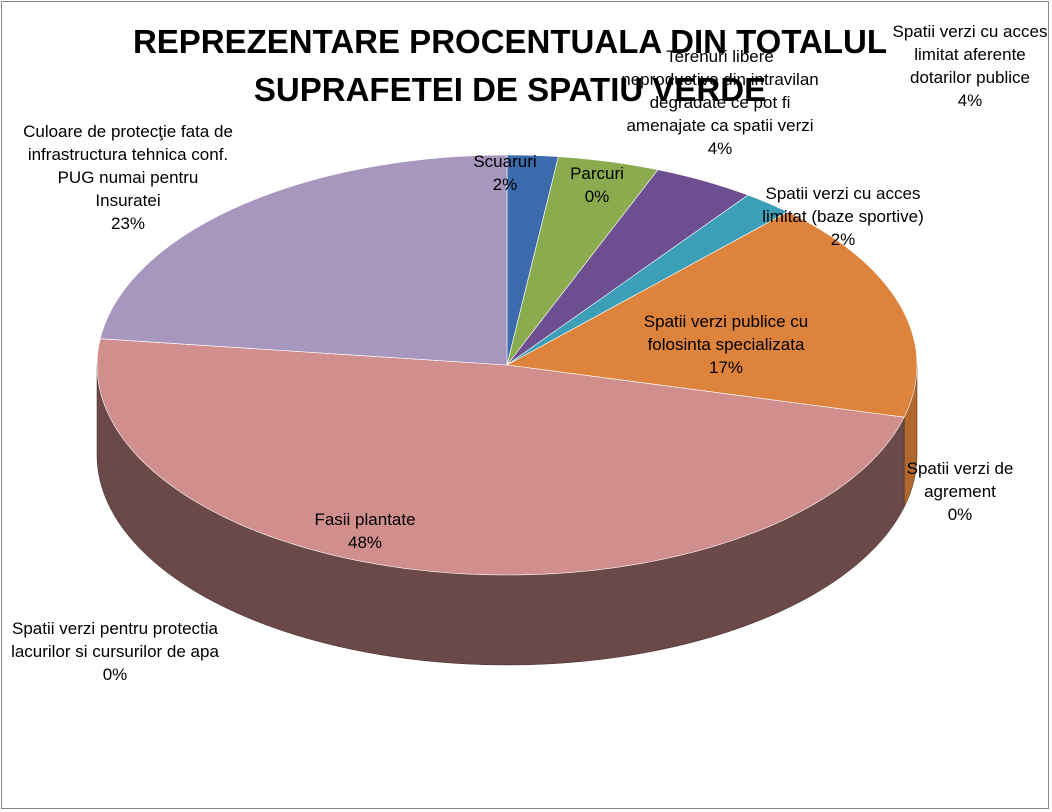 This screenshot has width=1052, height=812. What do you see at coordinates (365, 542) in the screenshot?
I see `value-label: 48%` at bounding box center [365, 542].